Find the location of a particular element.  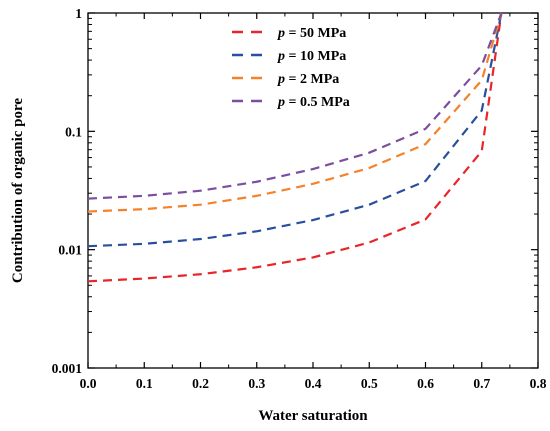

x-axis-title: Water saturation is located at coordinates (313, 416).